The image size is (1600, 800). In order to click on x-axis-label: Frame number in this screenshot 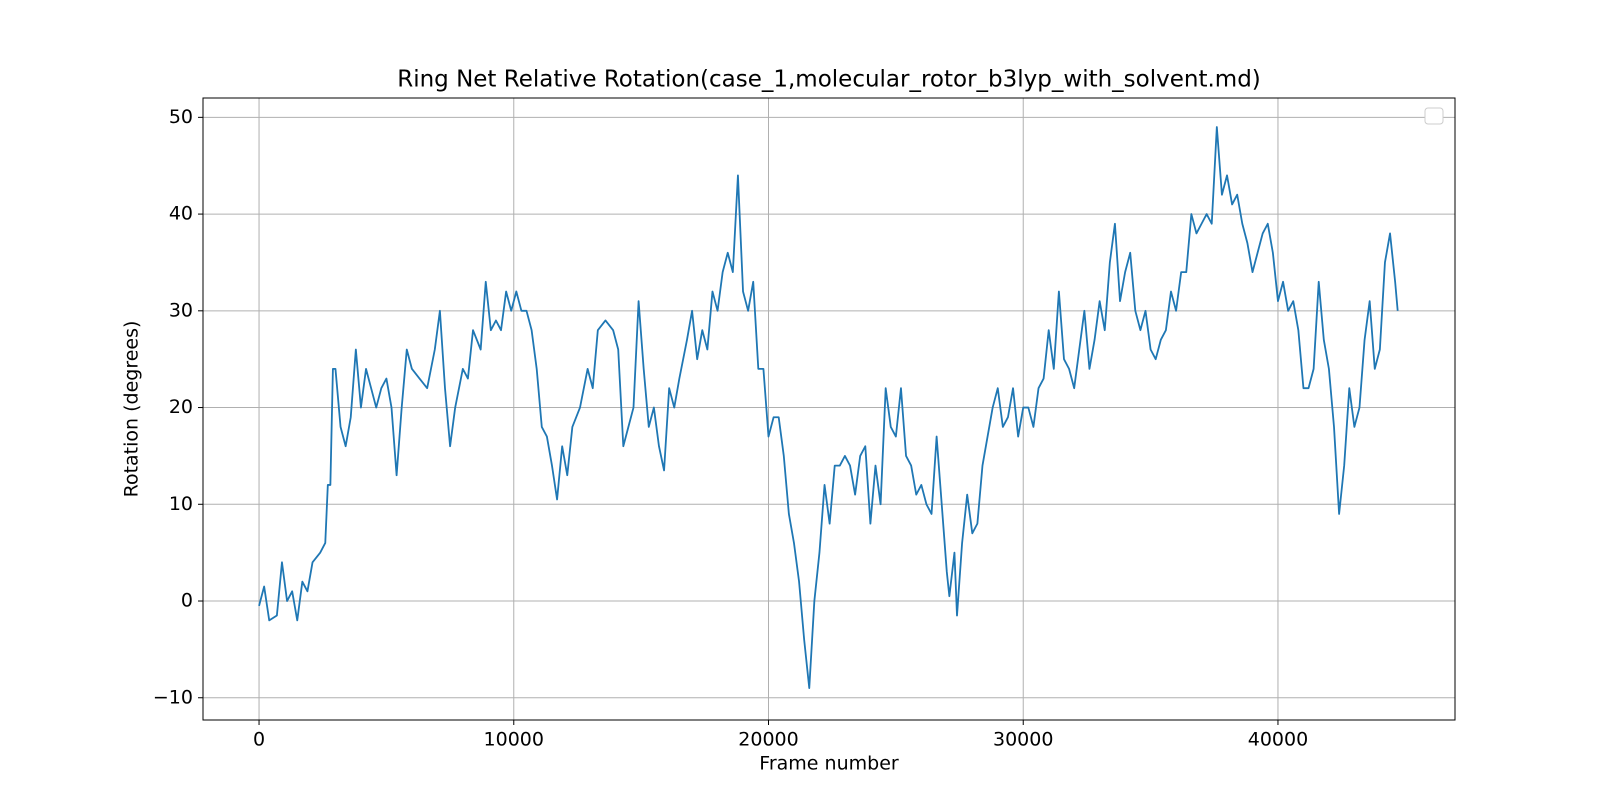, I will do `click(829, 764)`.